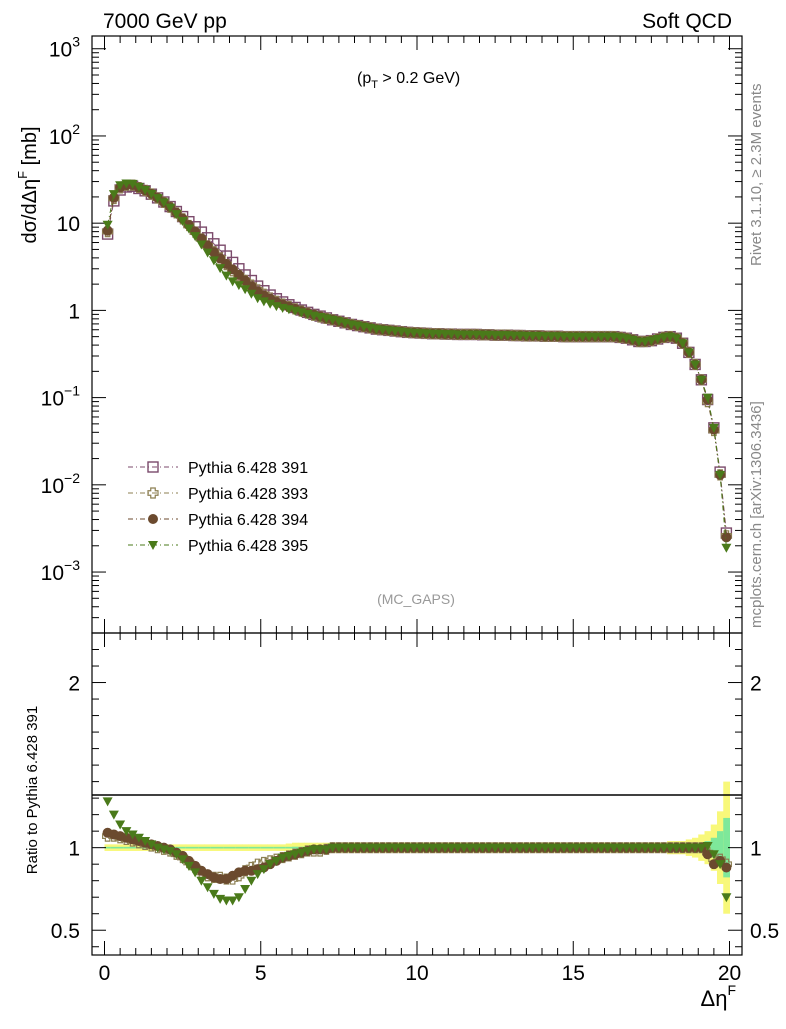 The height and width of the screenshot is (1029, 786). What do you see at coordinates (764, 931) in the screenshot?
I see `ratio-y-tick-label-right: 0.5` at bounding box center [764, 931].